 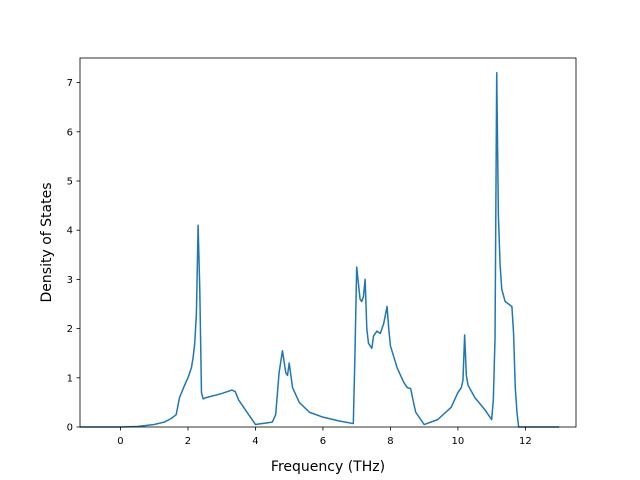 What do you see at coordinates (70, 83) in the screenshot?
I see `y-tick-label: 7` at bounding box center [70, 83].